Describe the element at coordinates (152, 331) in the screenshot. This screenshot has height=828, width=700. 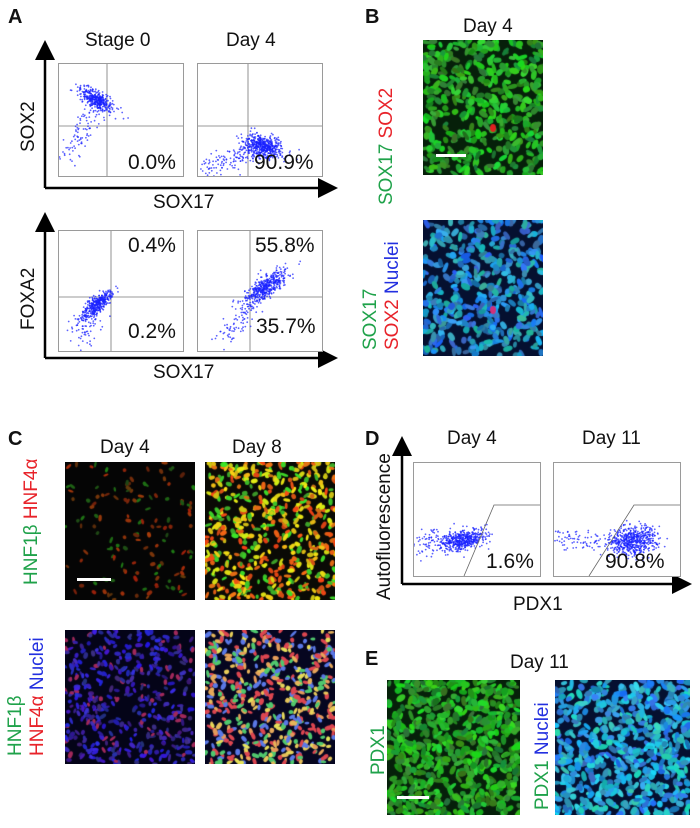
I see `pct-foxa2-stage0-lr: 0.2%` at that location.